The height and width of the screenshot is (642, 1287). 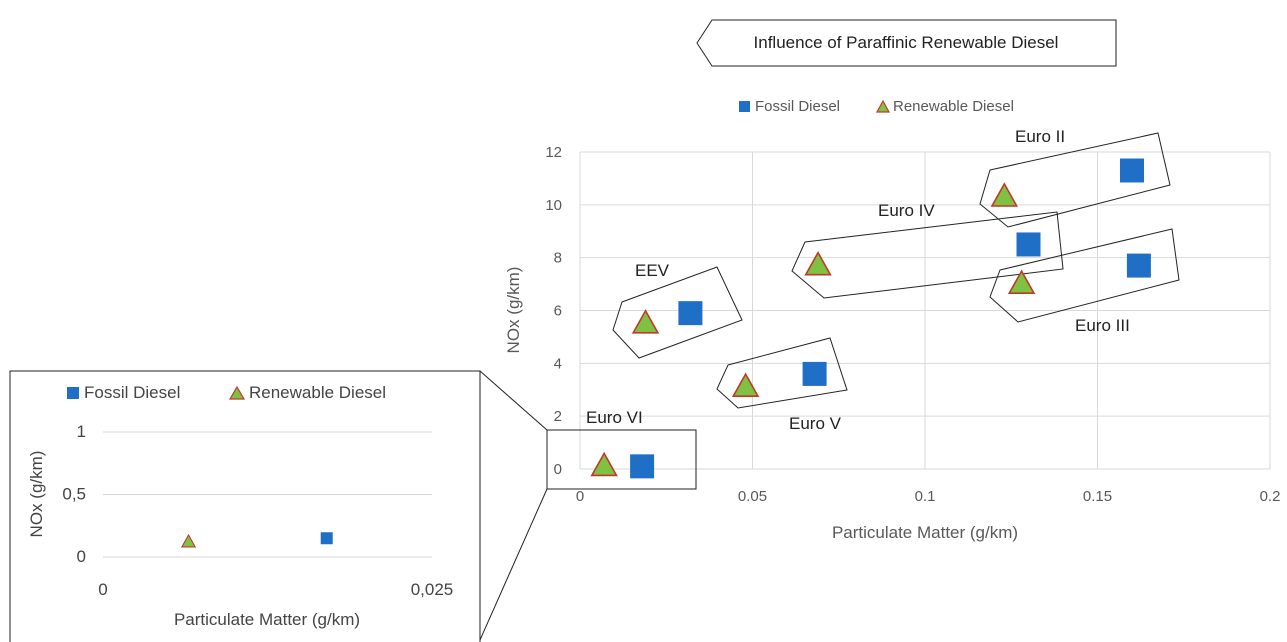 What do you see at coordinates (1040, 136) in the screenshot?
I see `euro-ii-label: Euro II` at bounding box center [1040, 136].